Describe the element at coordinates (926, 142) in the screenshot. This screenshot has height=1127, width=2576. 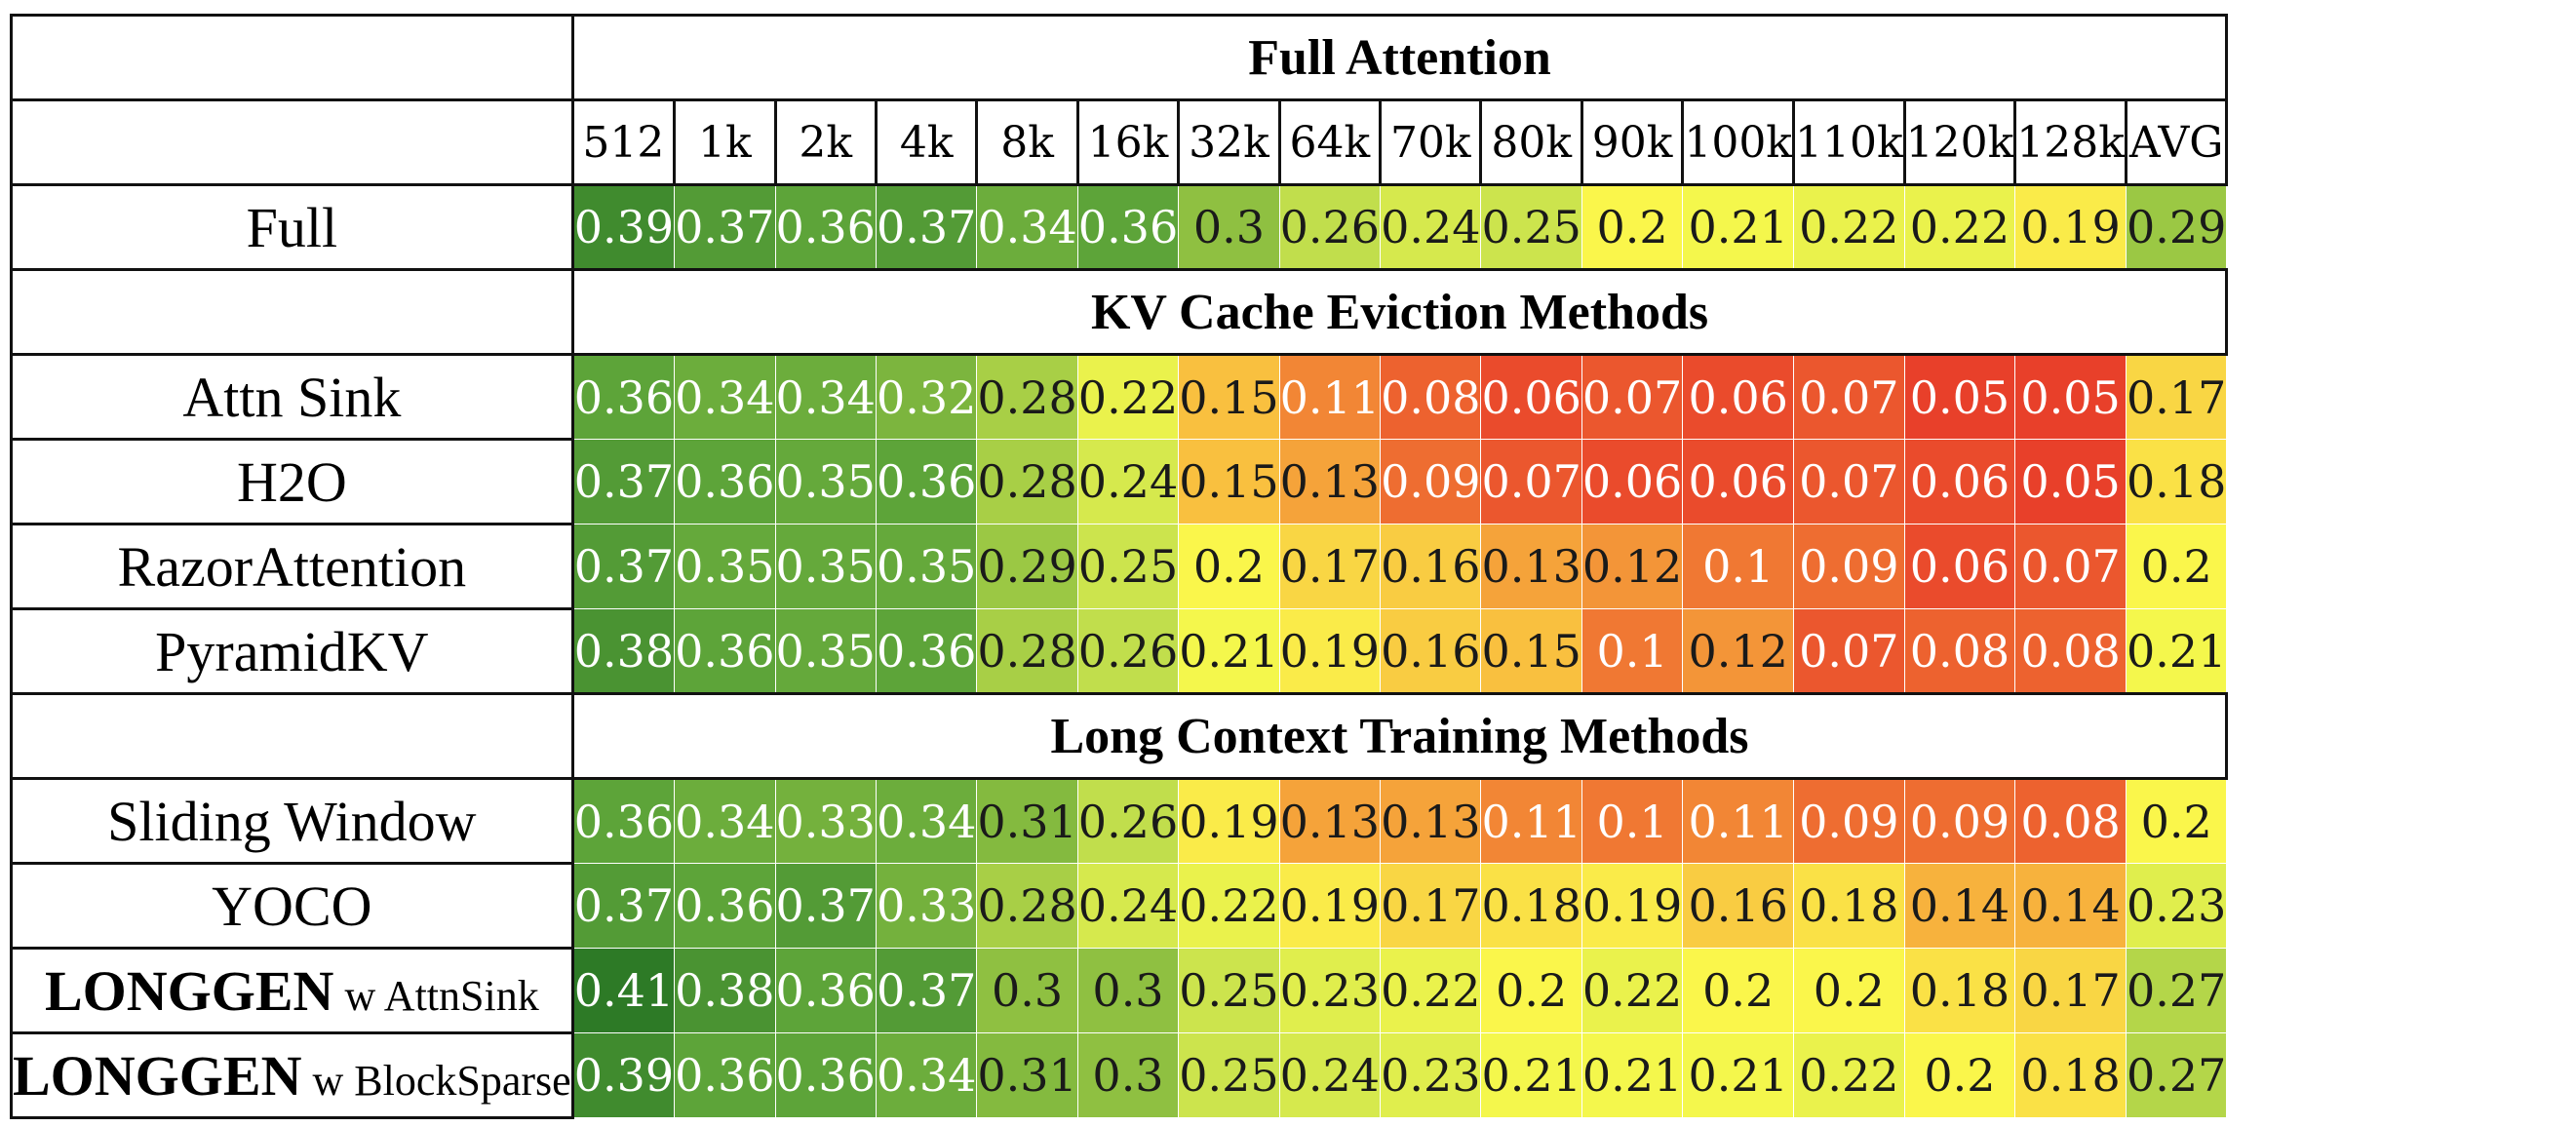
I see `column-header-4k: 4k` at that location.